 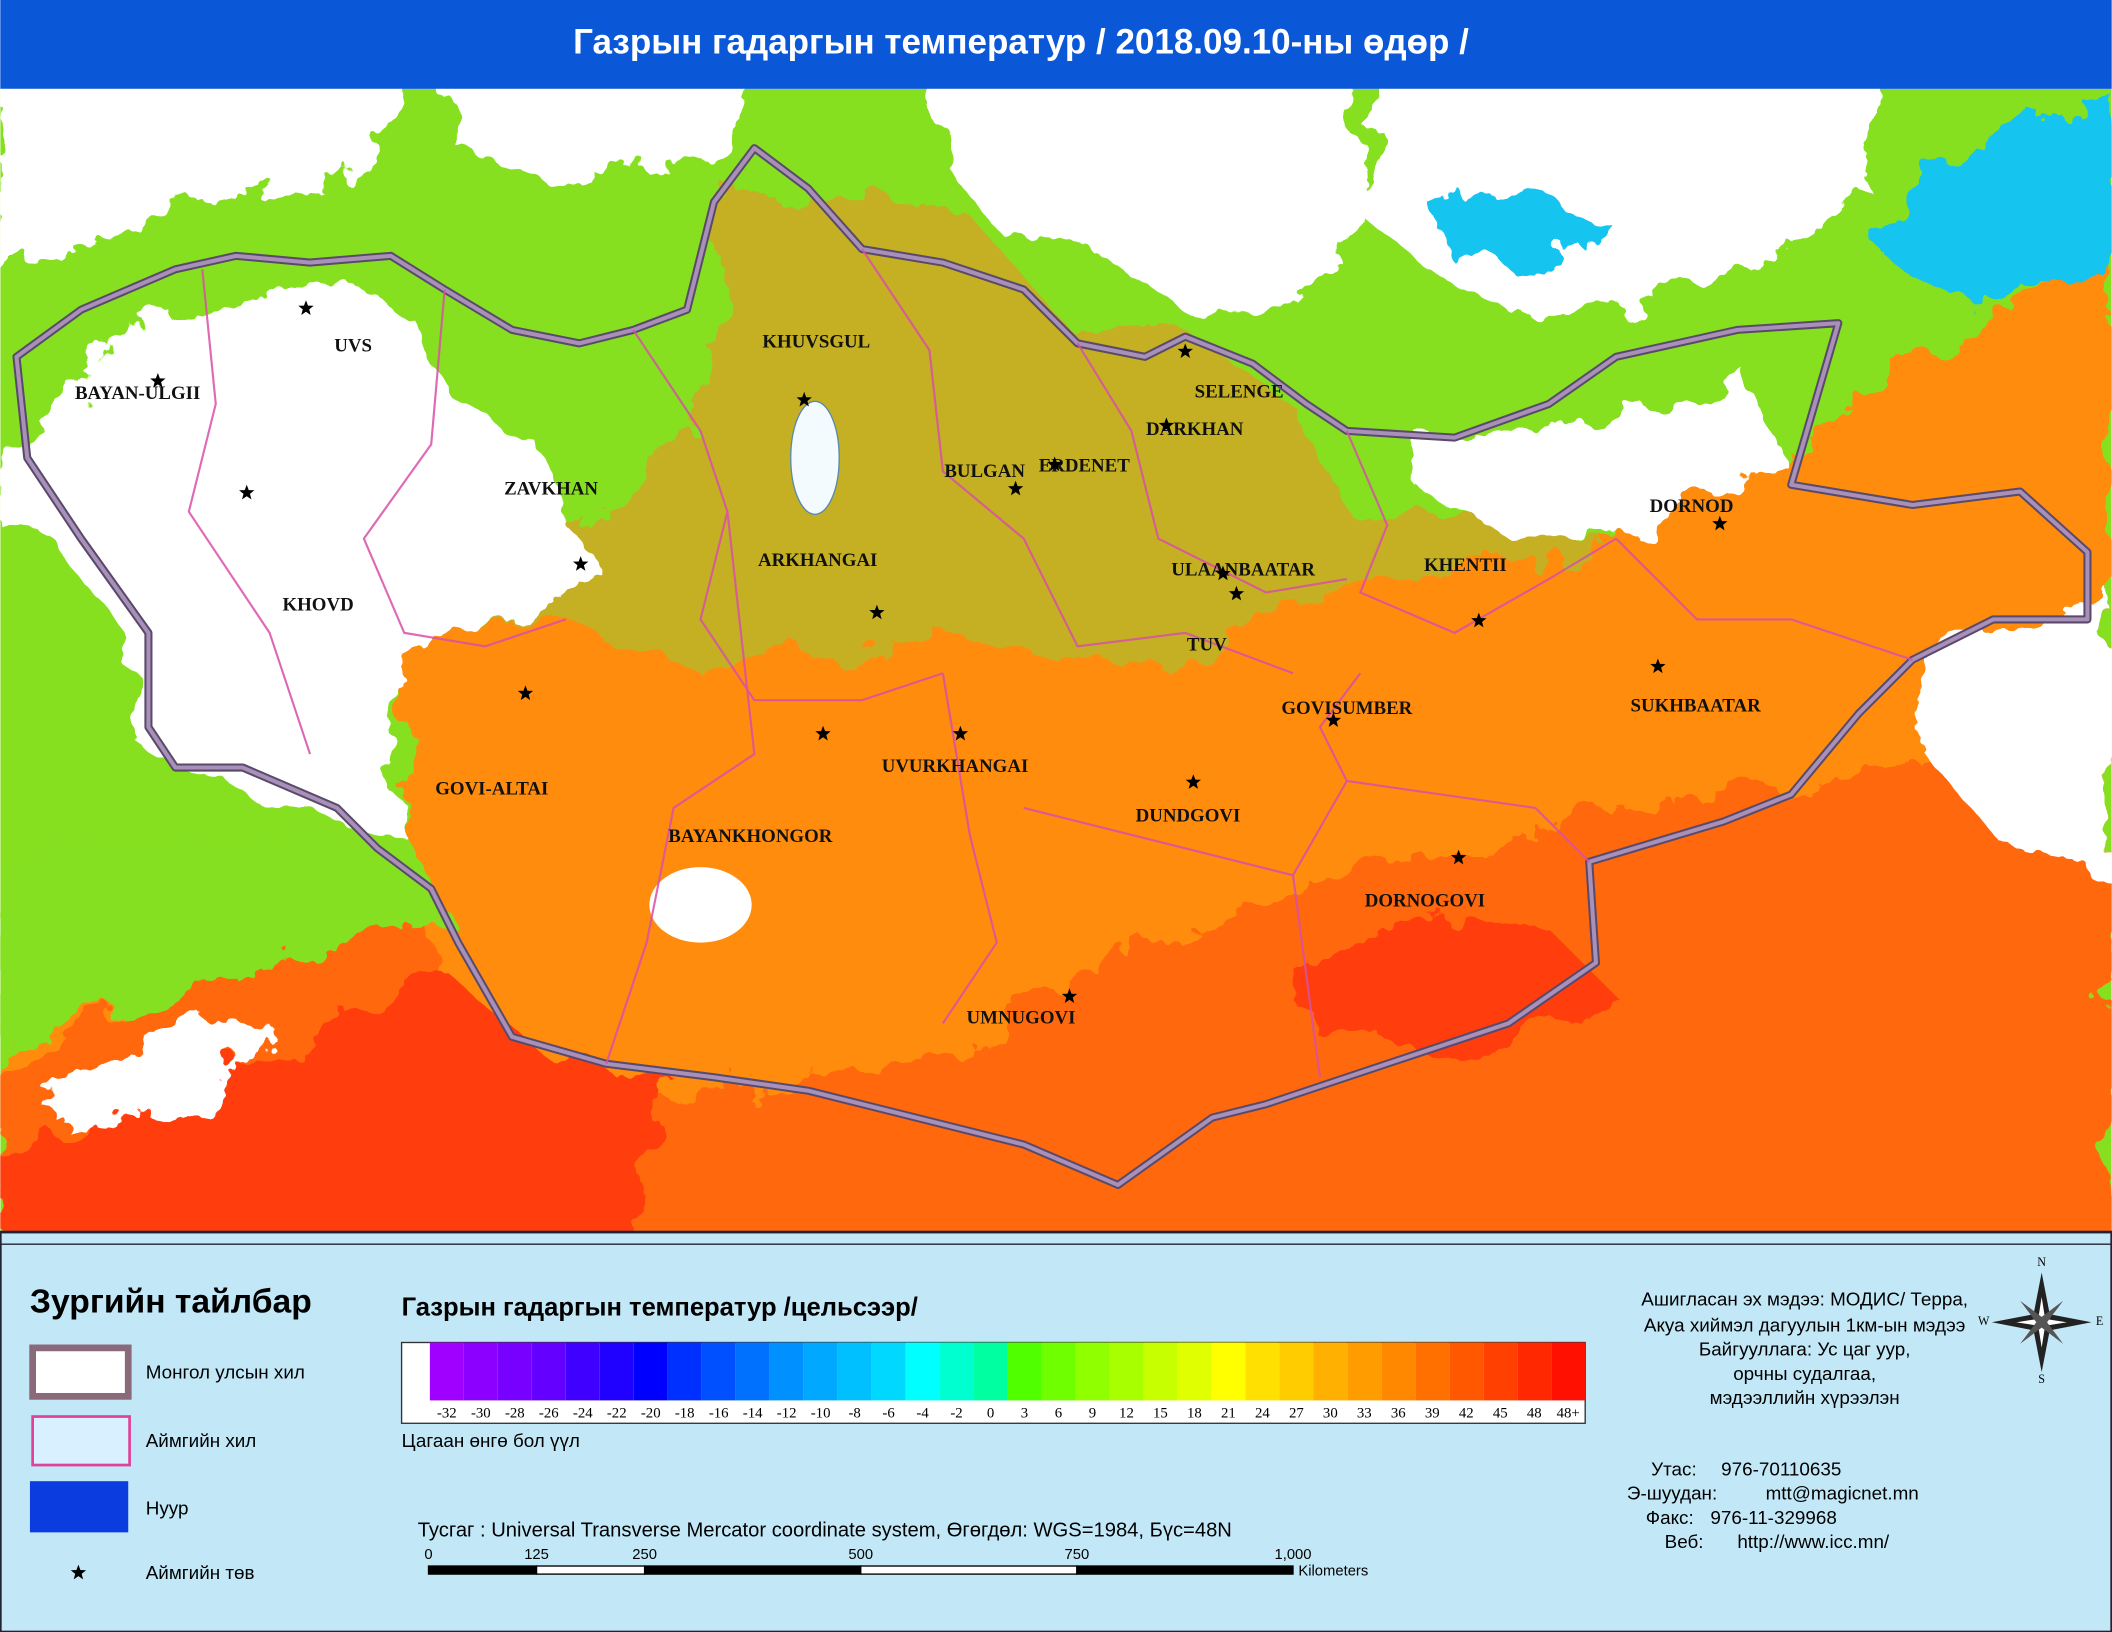 What do you see at coordinates (491, 789) in the screenshot?
I see `province-label: GOVI-ALTAI` at bounding box center [491, 789].